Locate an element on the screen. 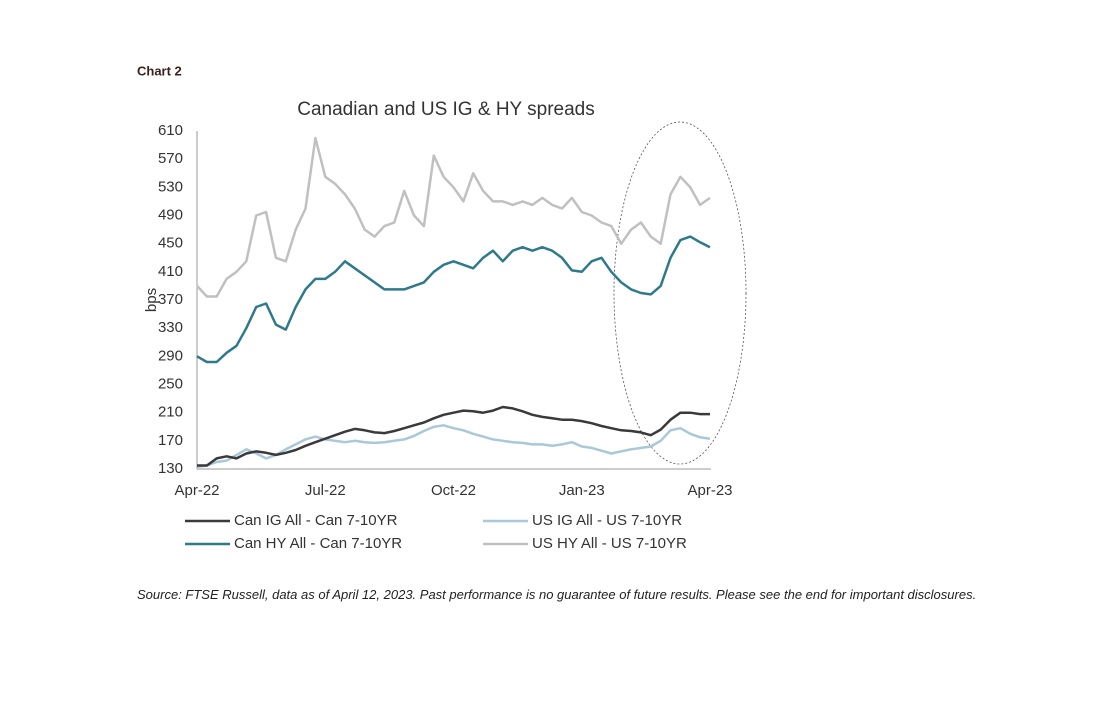  y-tick-label: 450 is located at coordinates (170, 243).